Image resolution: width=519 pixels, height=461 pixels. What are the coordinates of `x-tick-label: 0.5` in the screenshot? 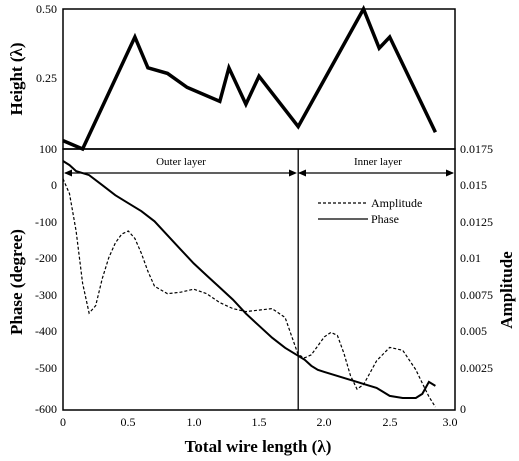 It's located at (128, 422).